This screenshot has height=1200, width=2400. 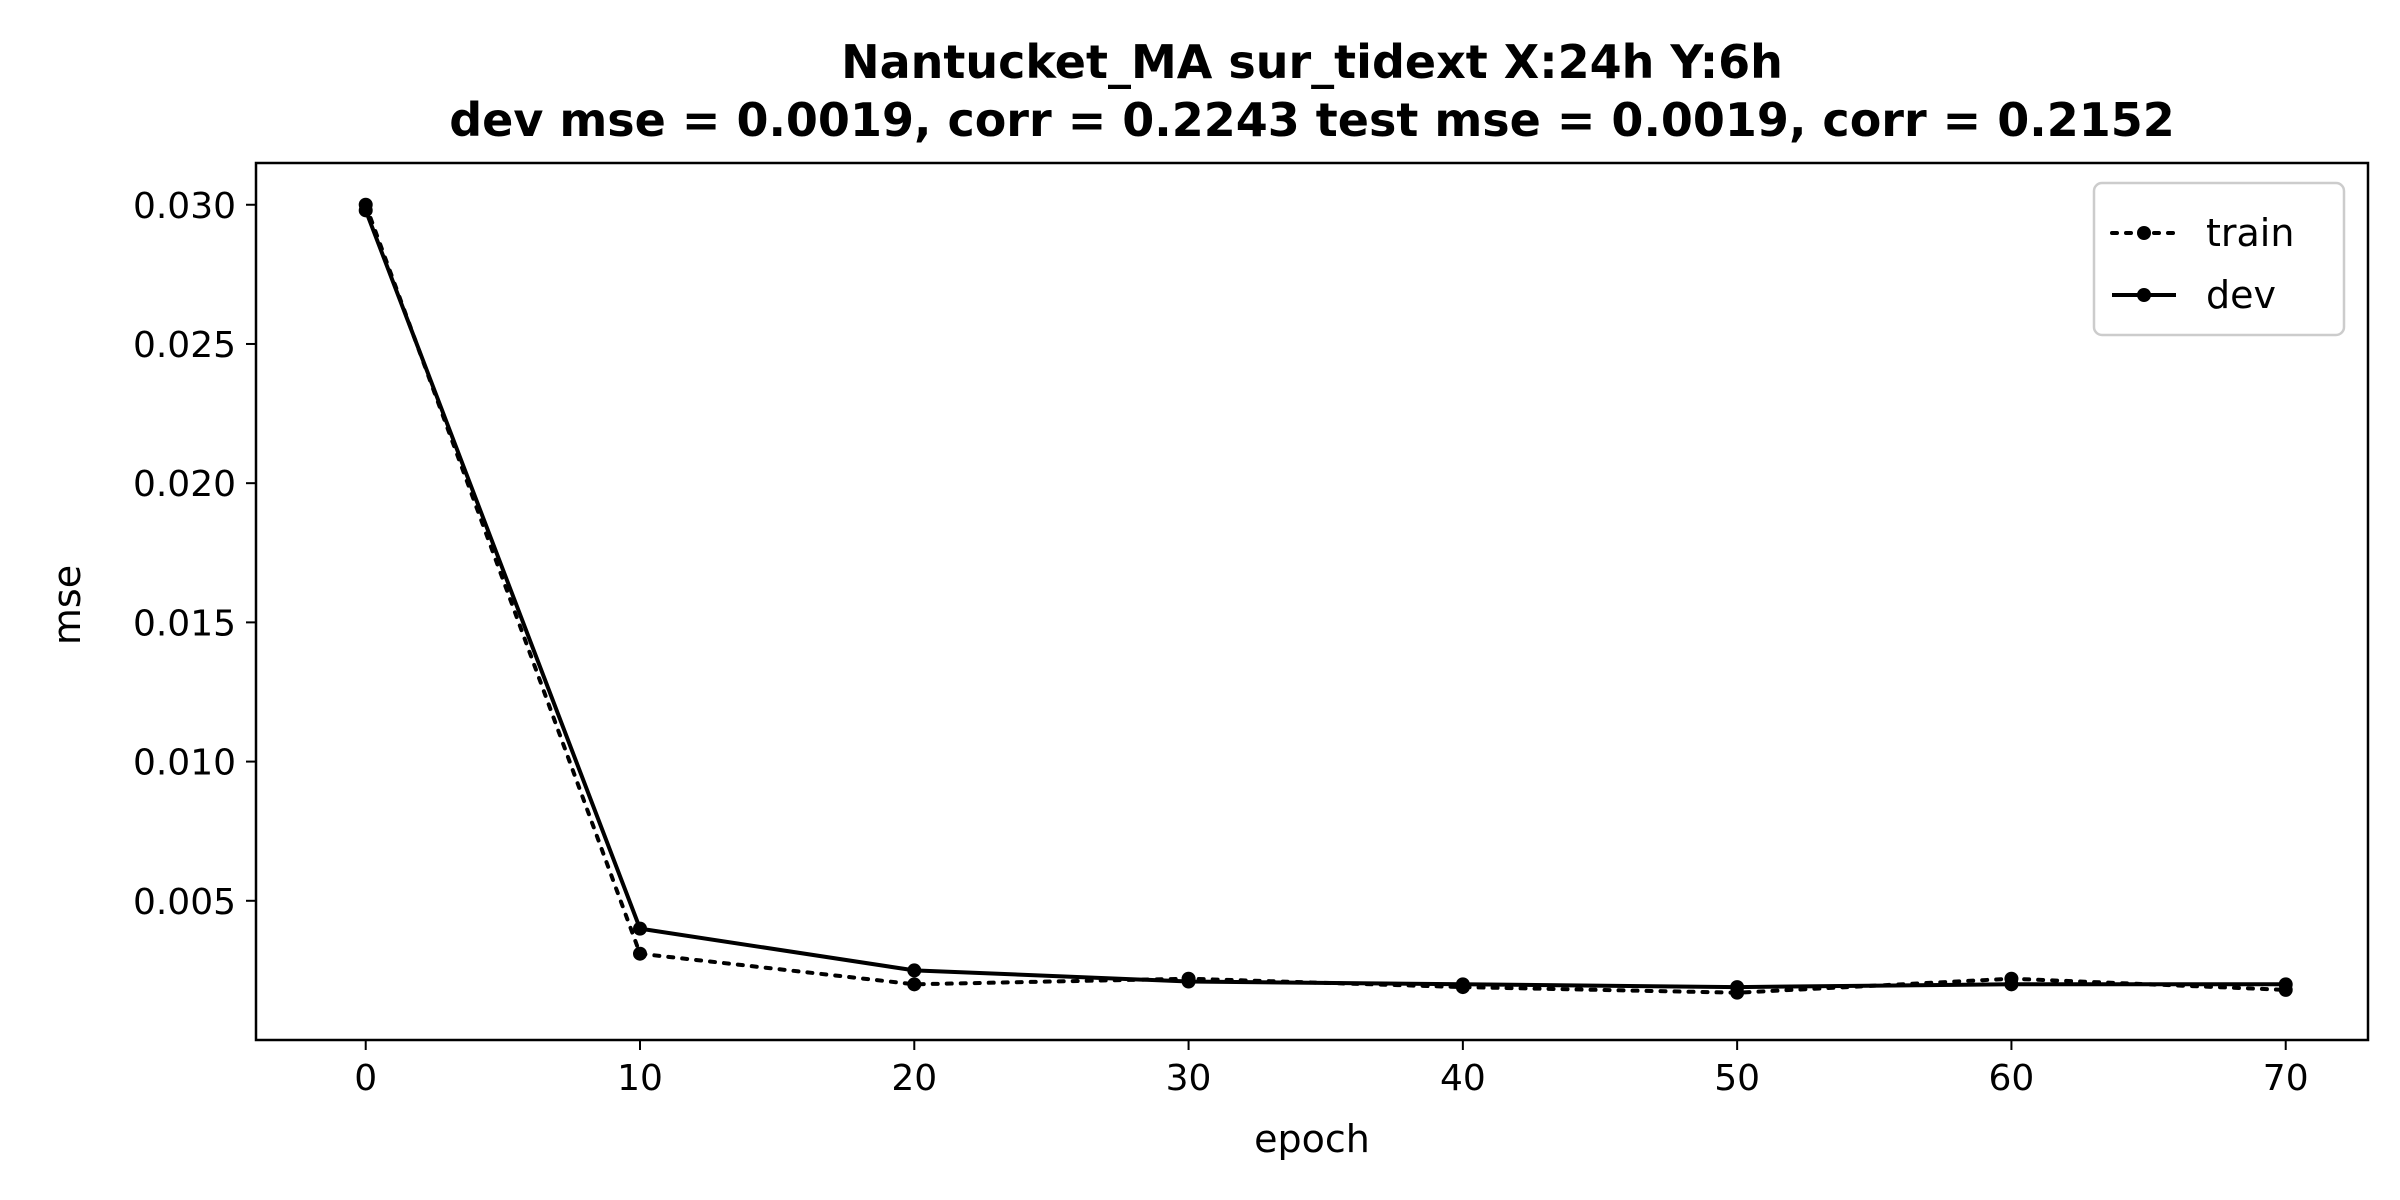 What do you see at coordinates (365, 1078) in the screenshot?
I see `x-tick-label: 0` at bounding box center [365, 1078].